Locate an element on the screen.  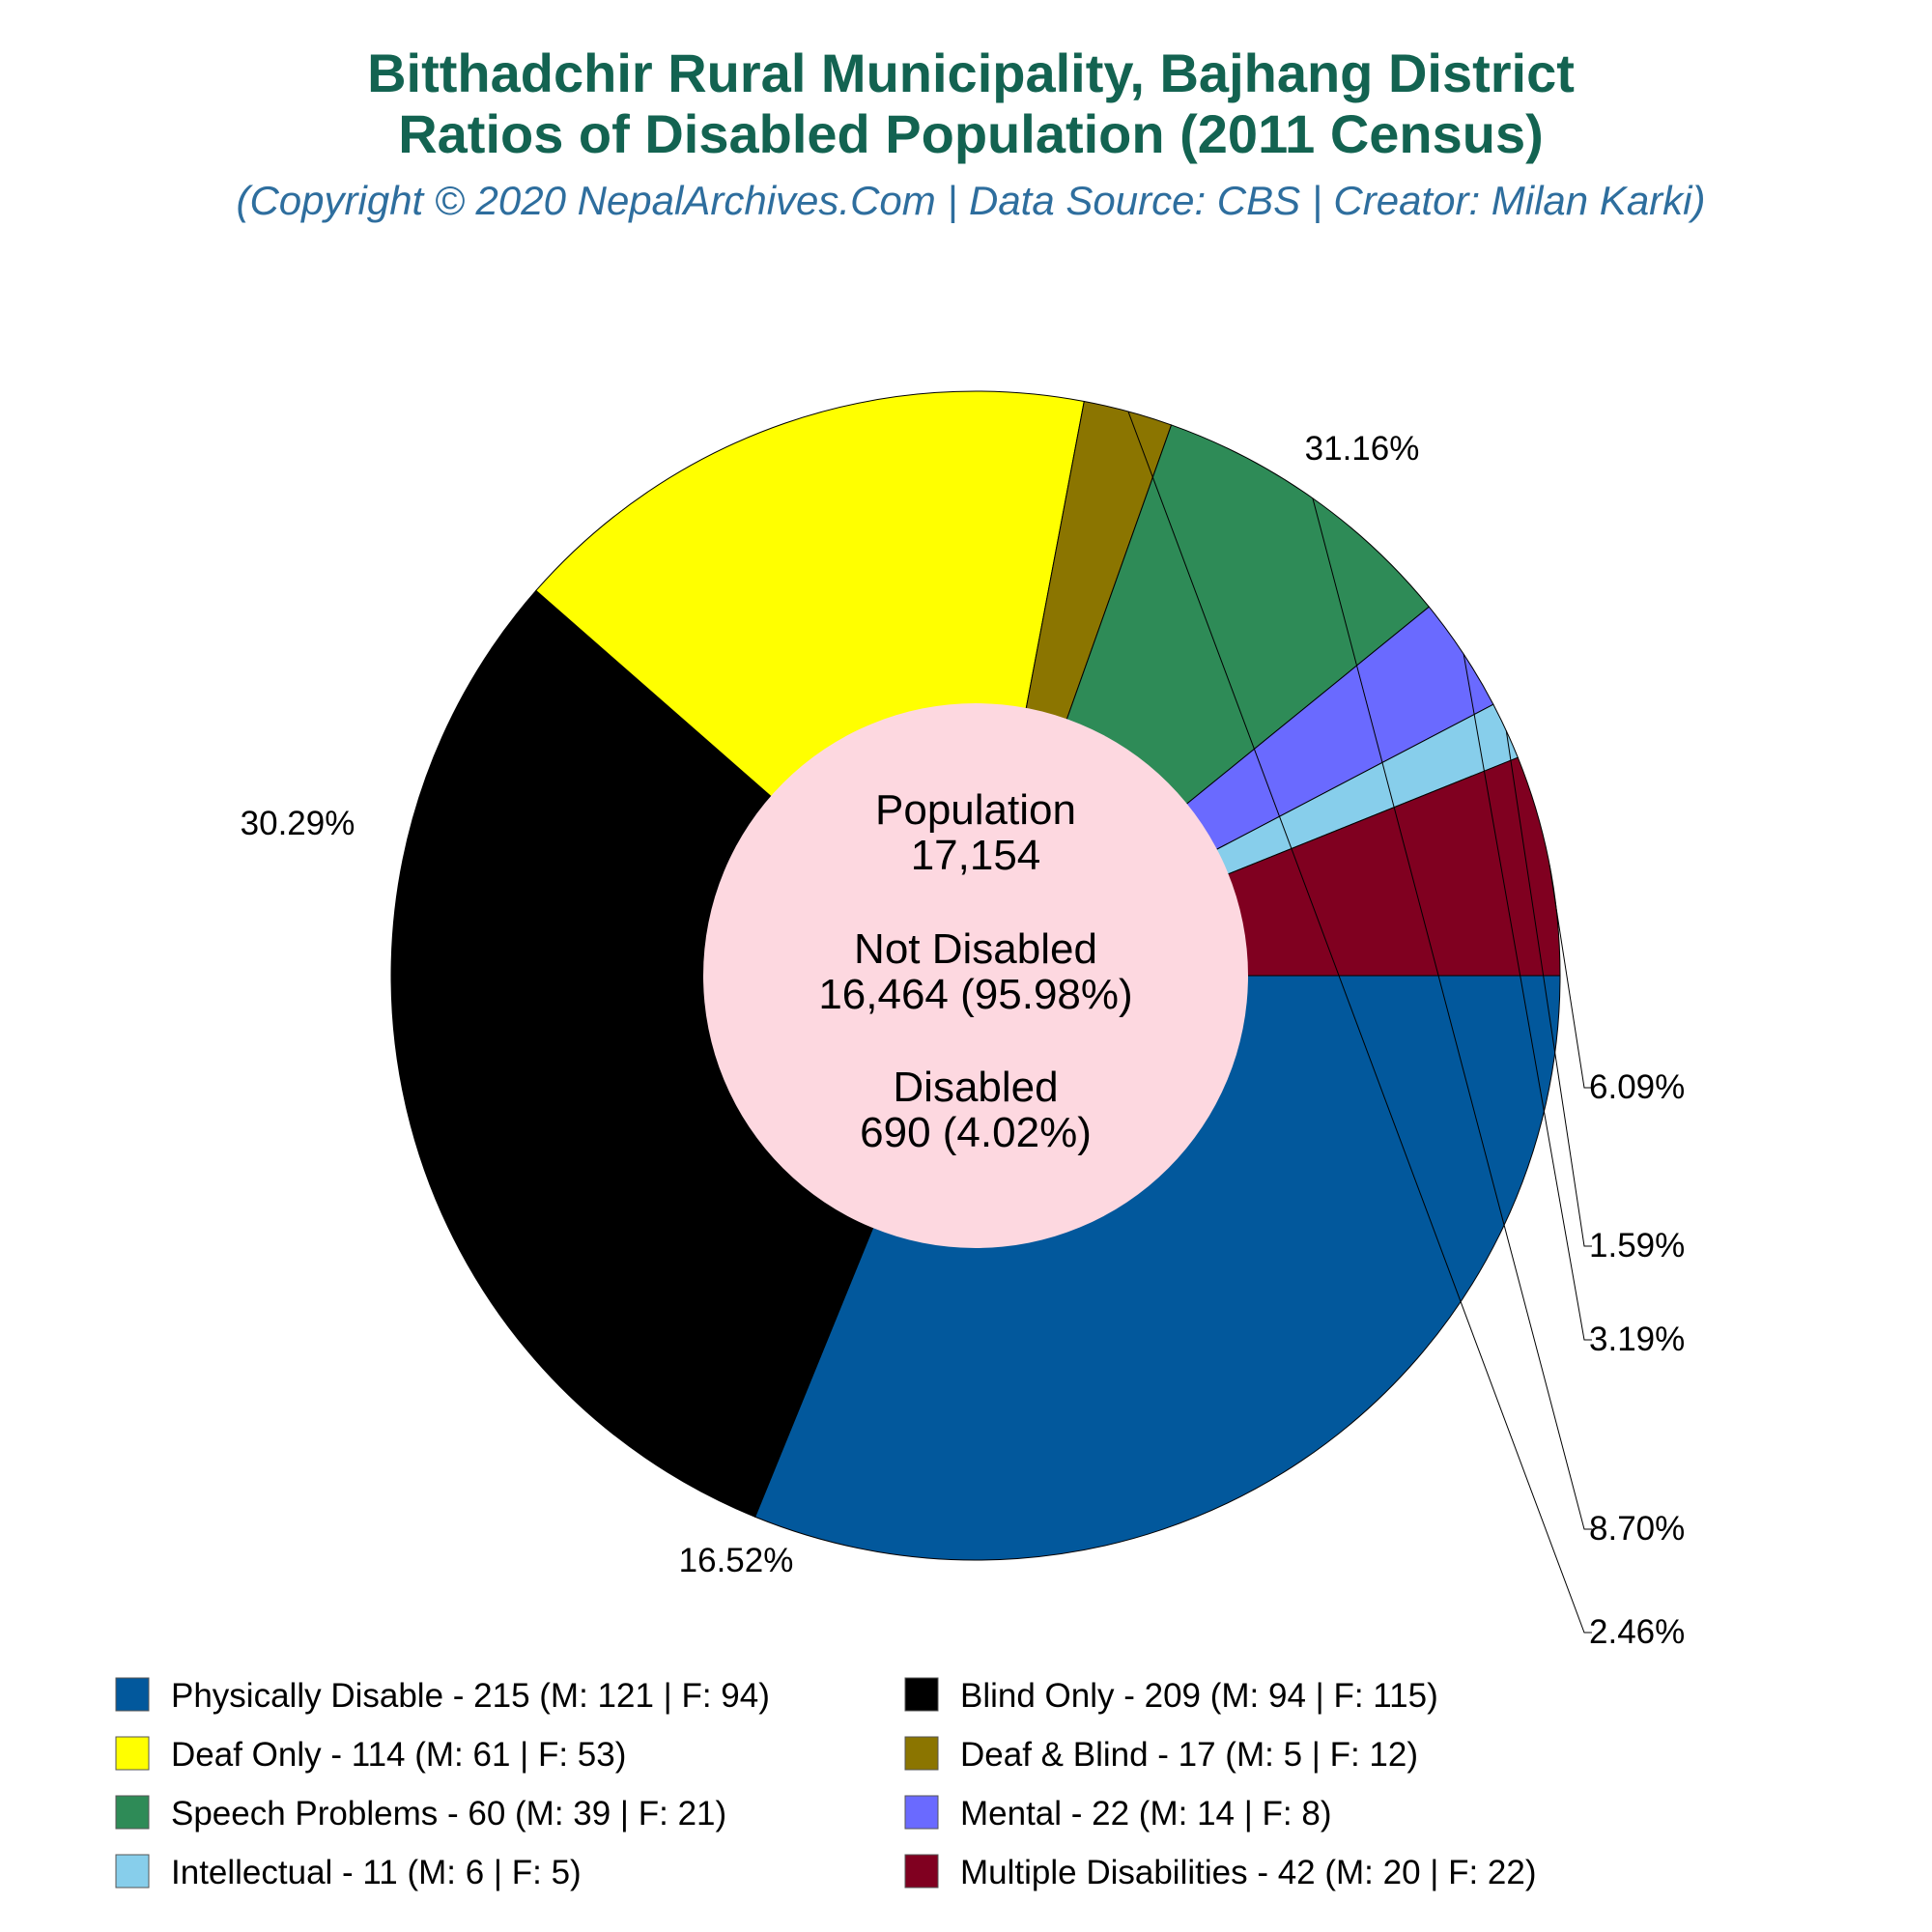
leader-line-intellectual is located at coordinates (1548, 988).